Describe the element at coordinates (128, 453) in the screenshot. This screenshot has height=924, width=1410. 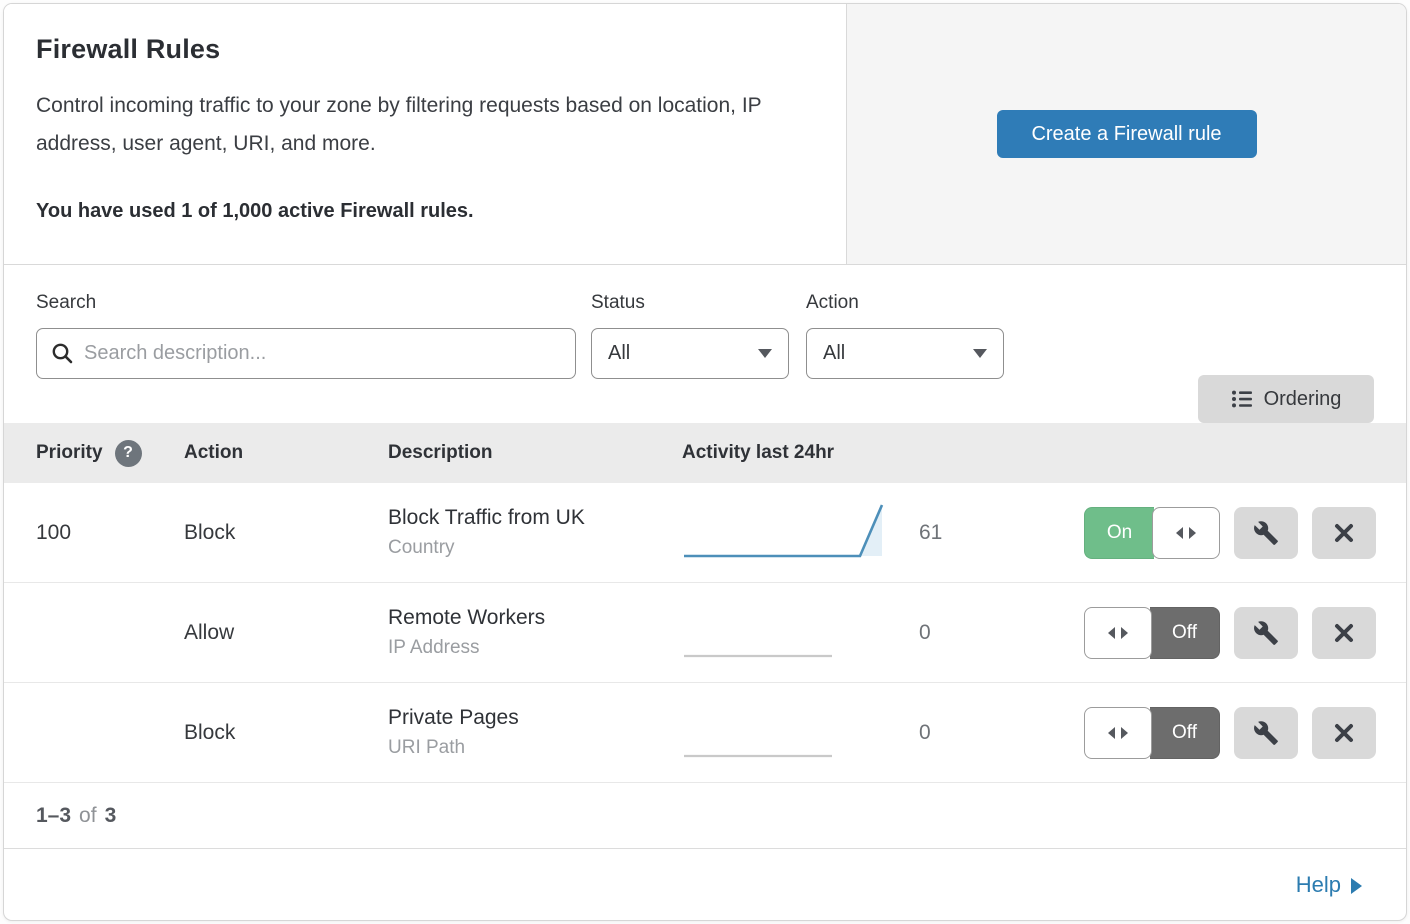
I see `priority-help-icon: ?` at that location.